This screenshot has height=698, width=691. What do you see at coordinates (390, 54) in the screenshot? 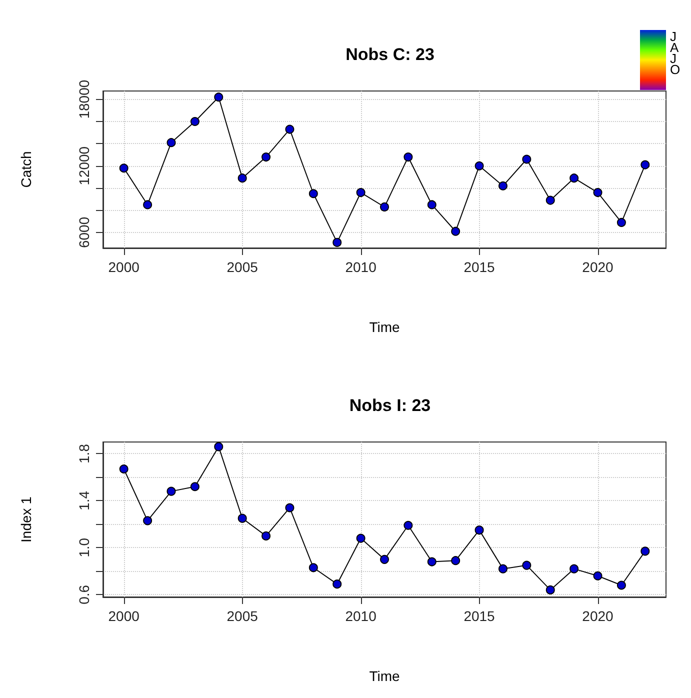
I see `chart-title: Nobs C: 23` at bounding box center [390, 54].